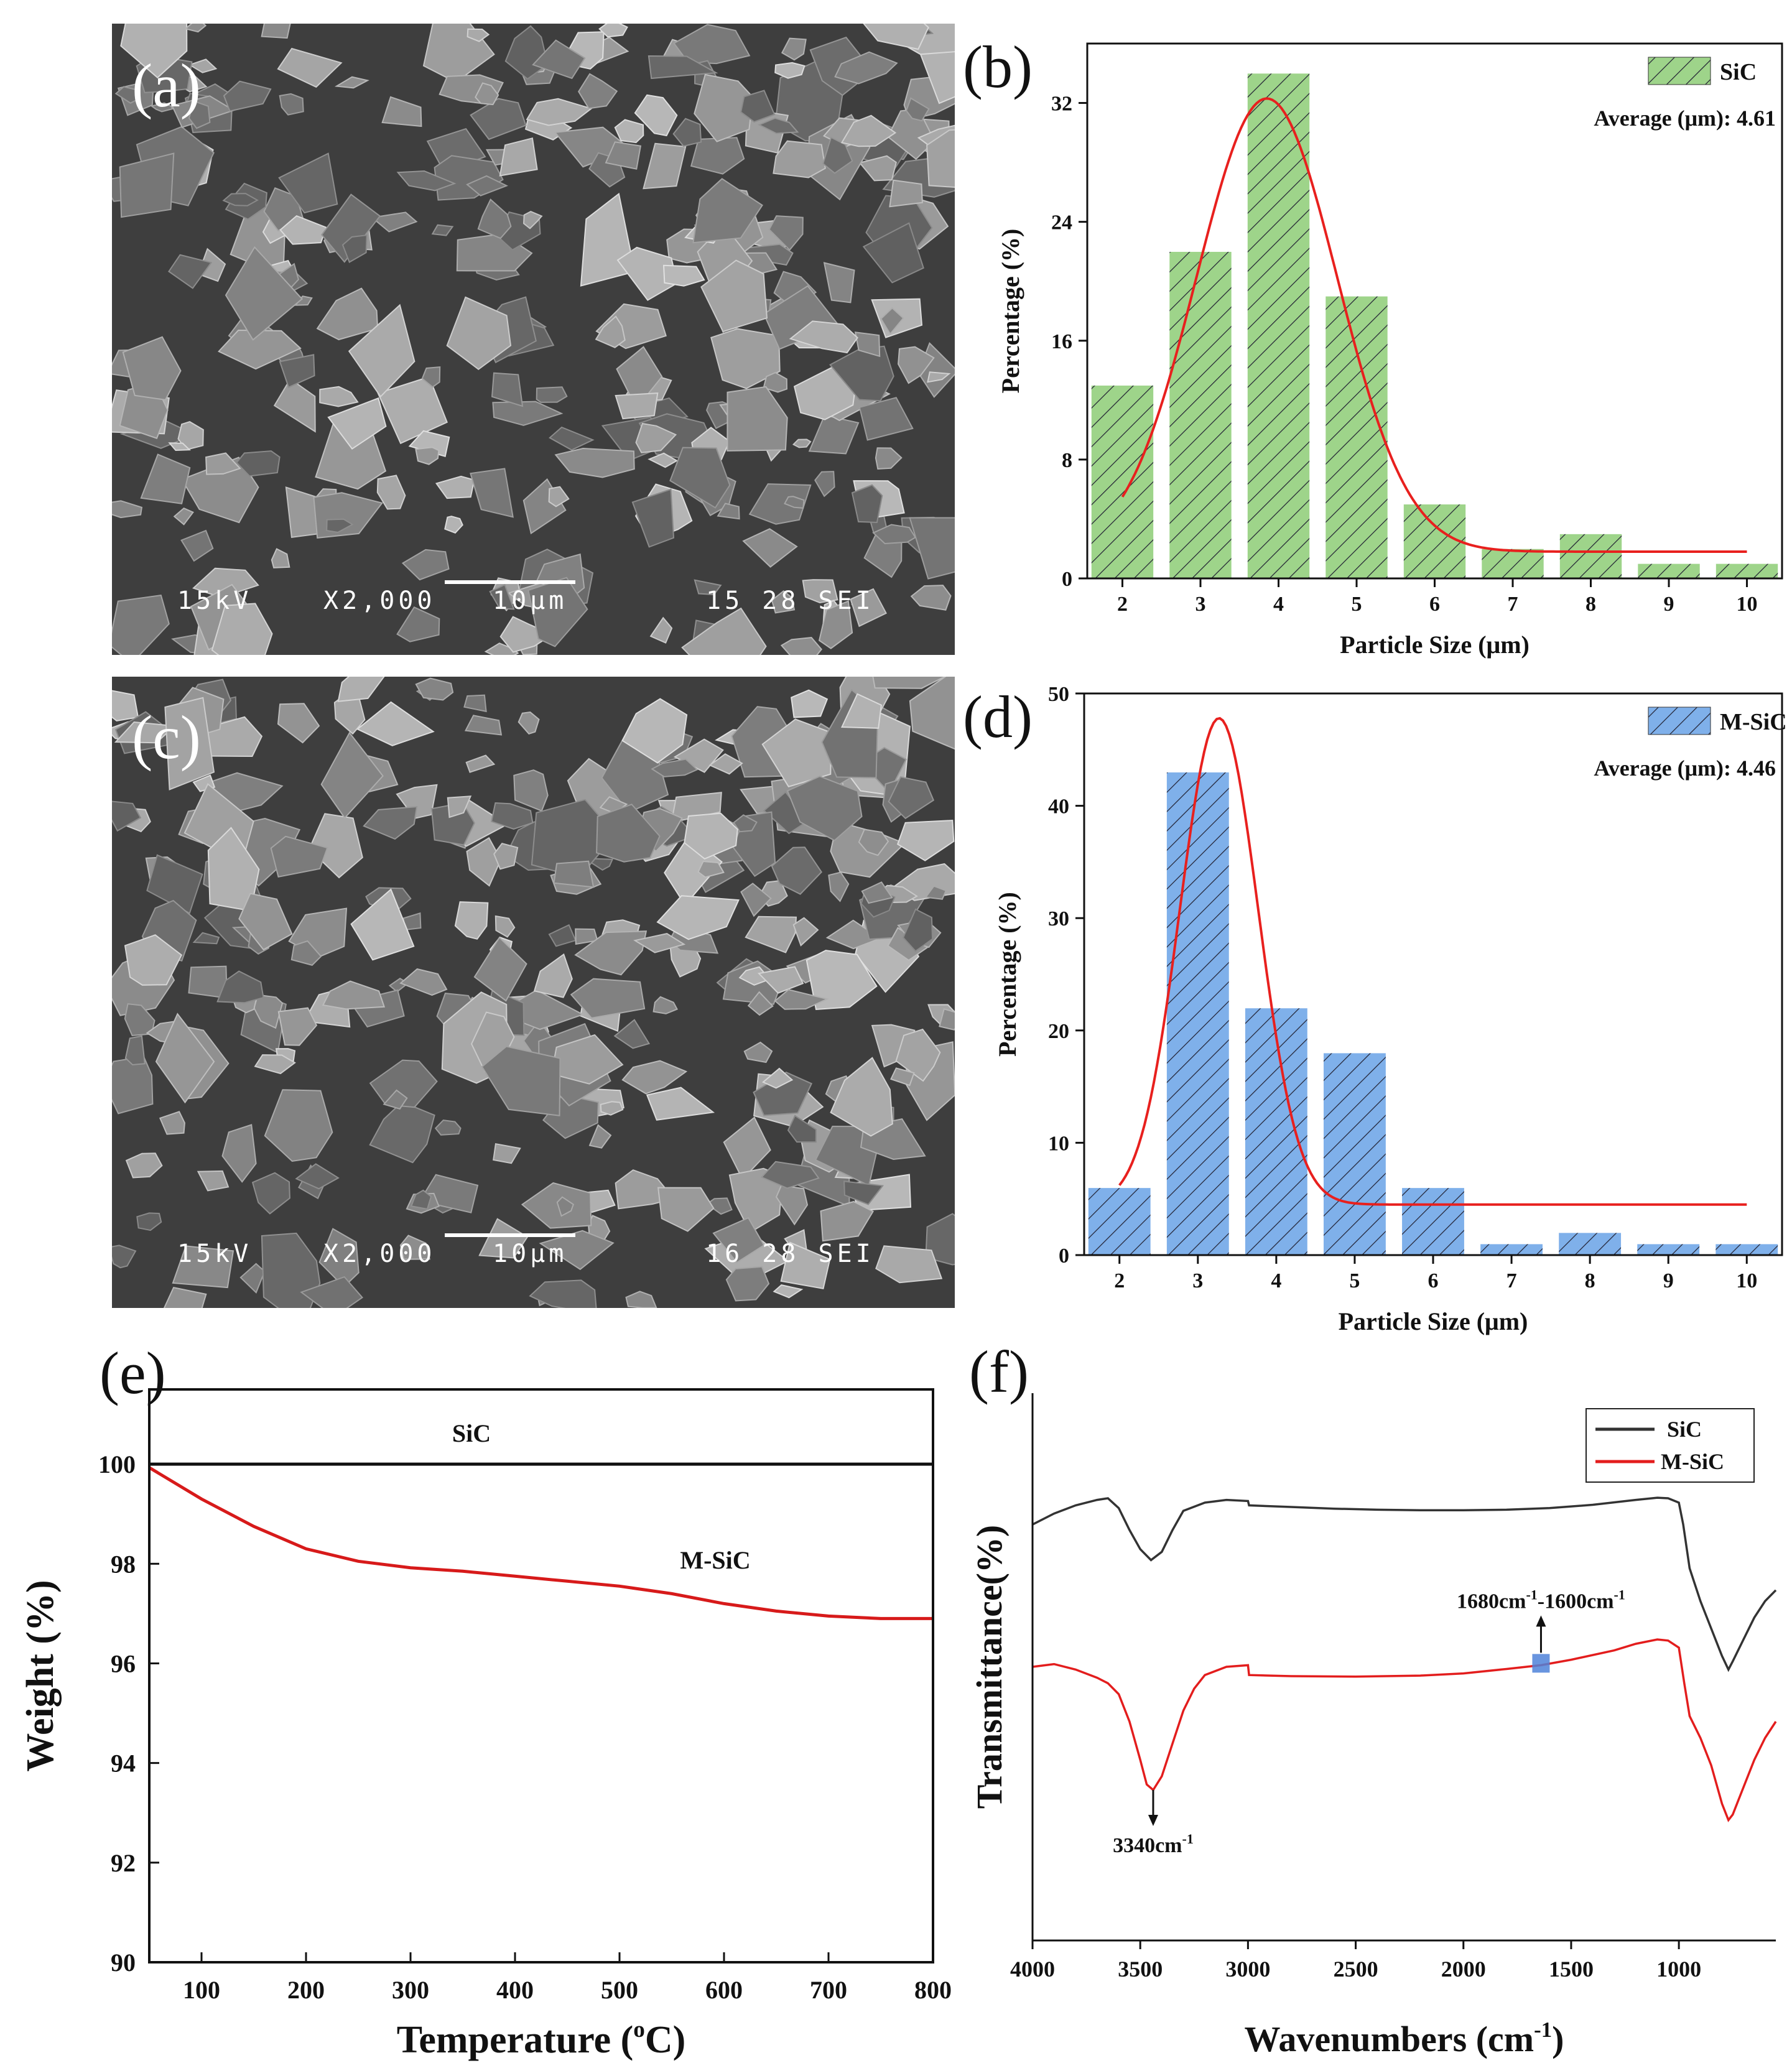  Describe the element at coordinates (515, 1990) in the screenshot. I see `xtick-label-e-400: 400` at that location.